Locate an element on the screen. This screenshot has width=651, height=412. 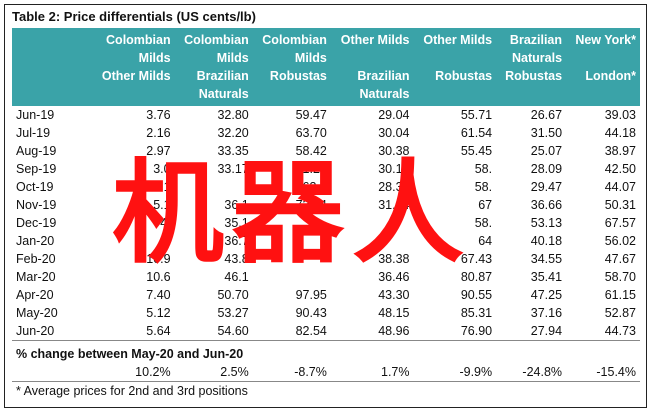
change-cell: 1.7% is located at coordinates (372, 372).